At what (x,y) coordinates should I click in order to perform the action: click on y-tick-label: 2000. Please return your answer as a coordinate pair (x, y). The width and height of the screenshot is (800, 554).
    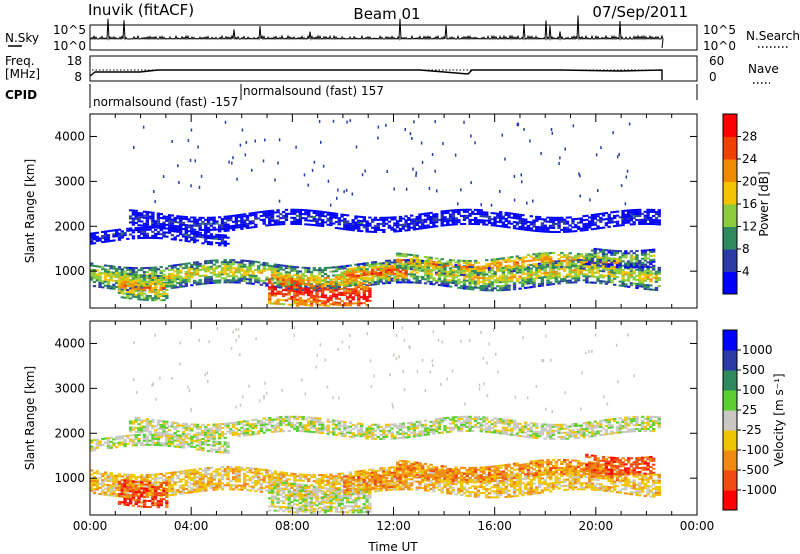
    Looking at the image, I should click on (69, 226).